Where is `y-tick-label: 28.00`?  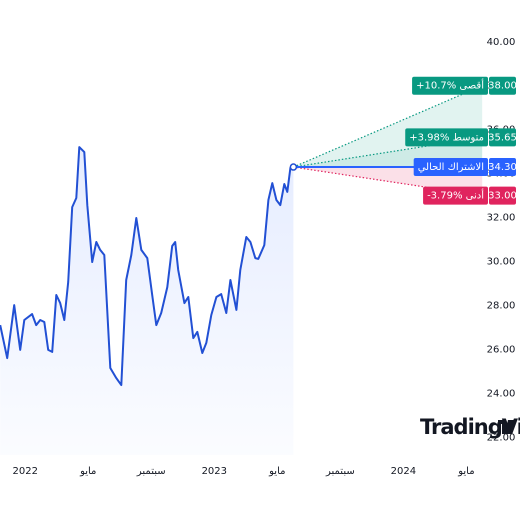
y-tick-label: 28.00 is located at coordinates (501, 306).